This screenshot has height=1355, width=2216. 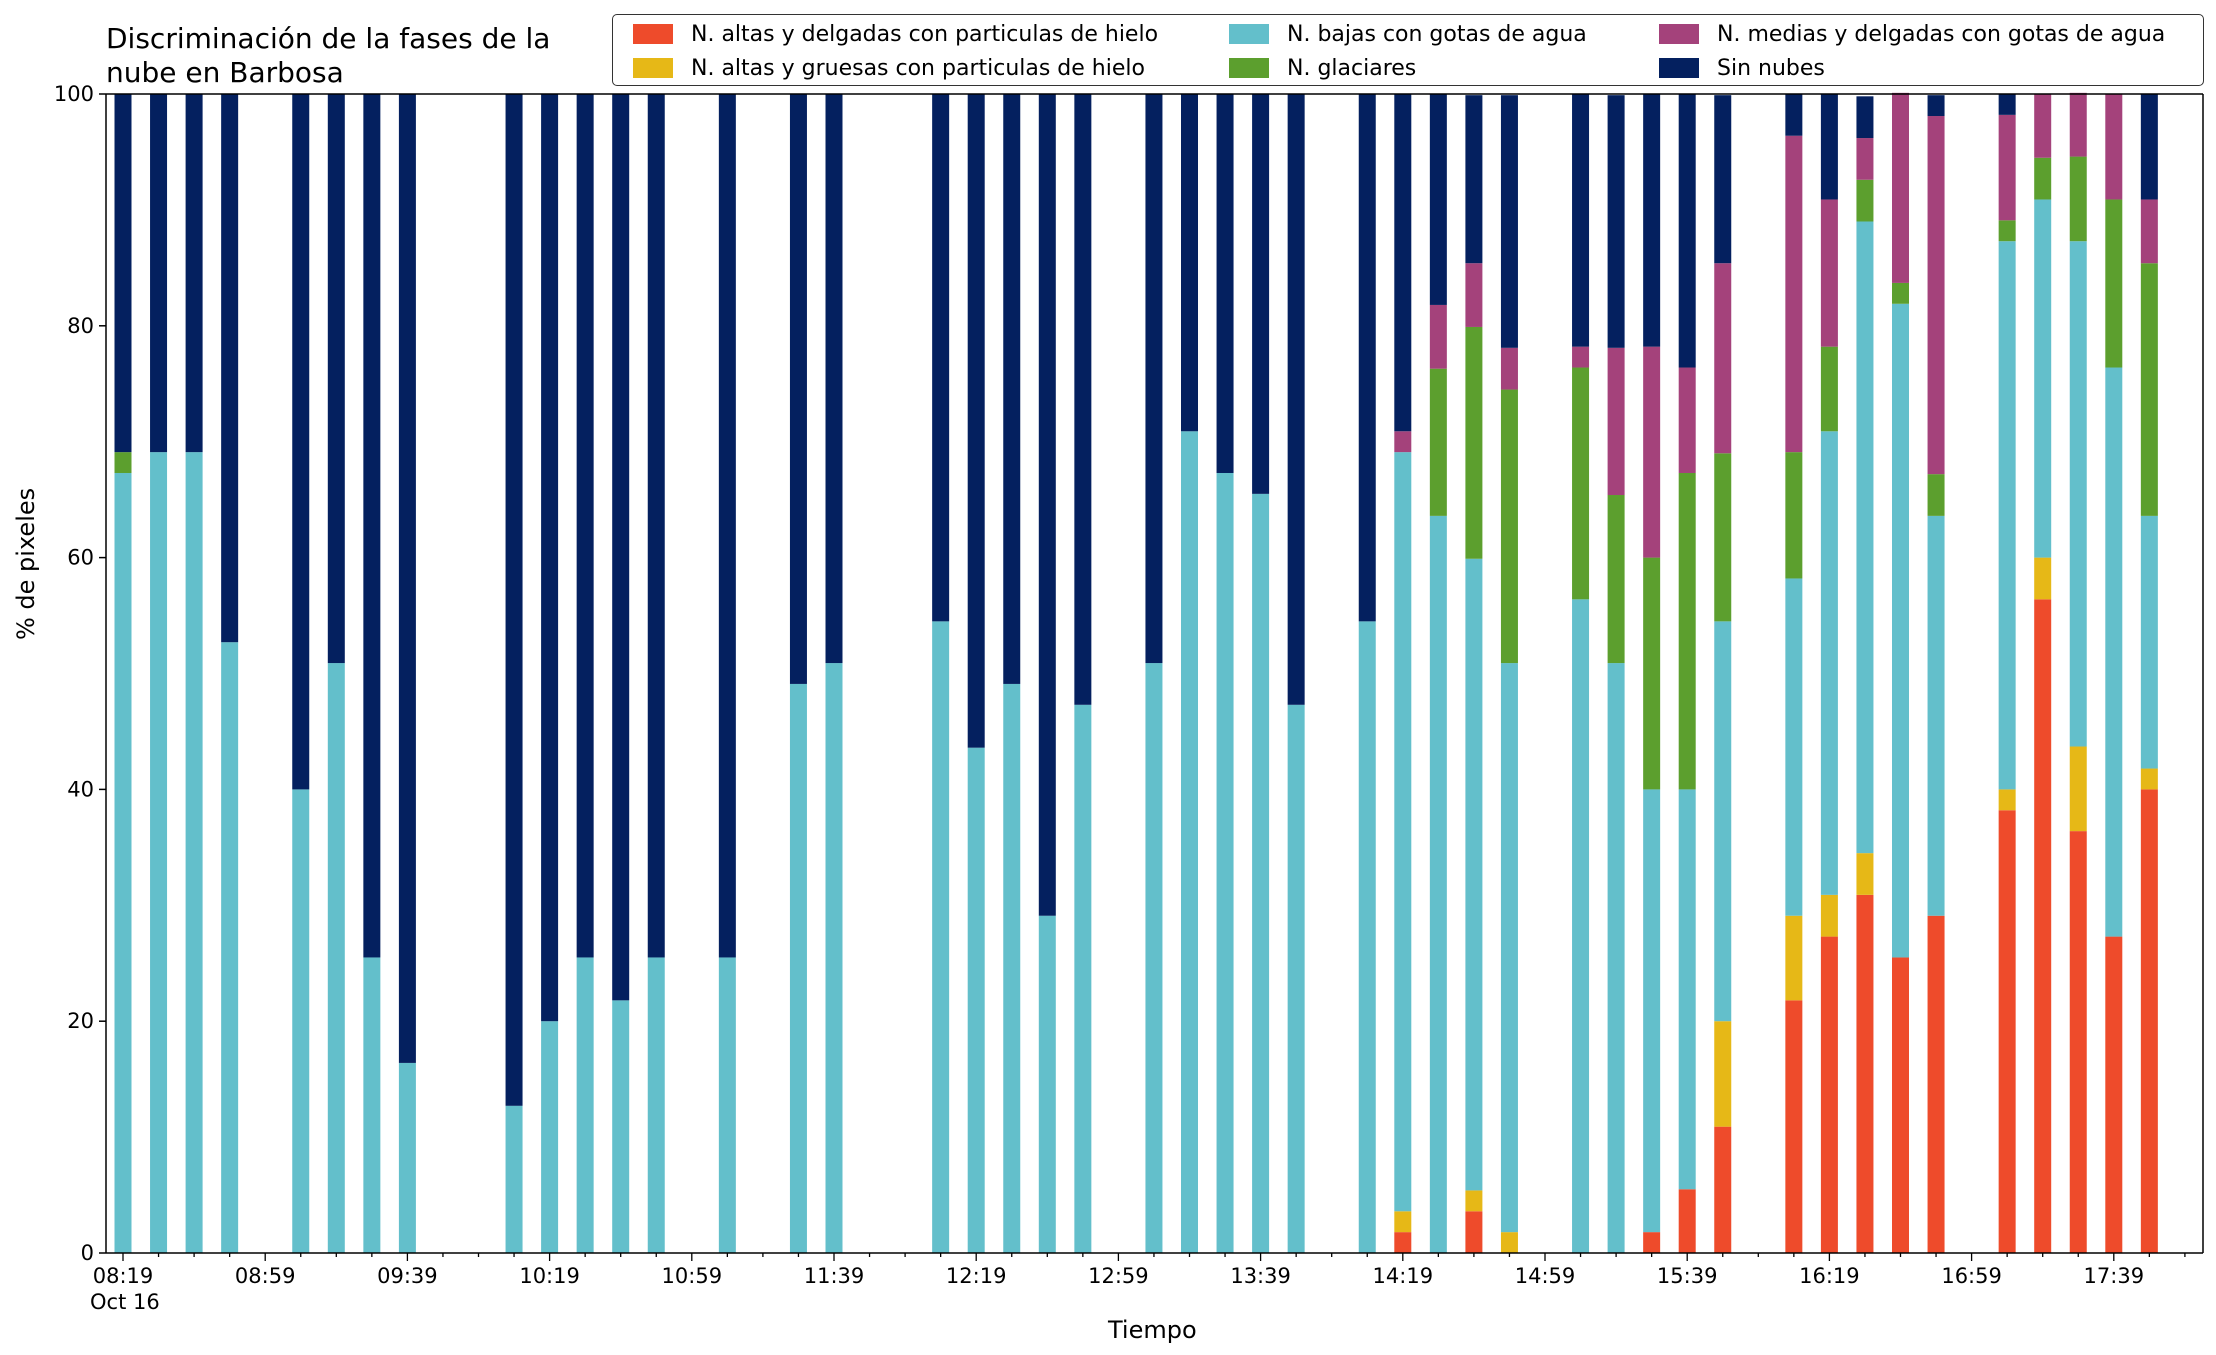 What do you see at coordinates (1742, 68) in the screenshot?
I see `legend-item: Sin nubes` at bounding box center [1742, 68].